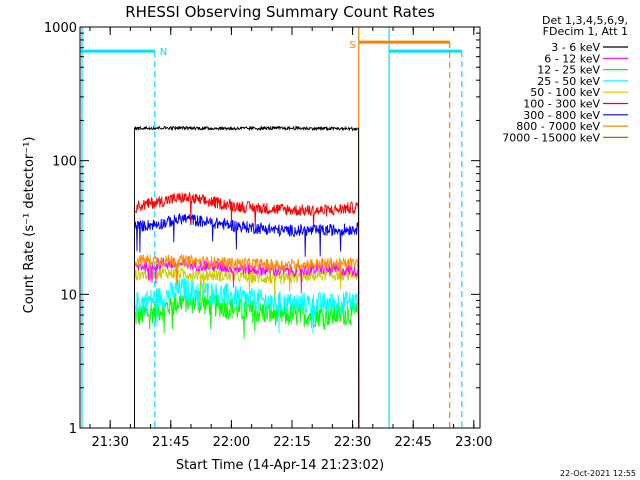  Describe the element at coordinates (60, 28) in the screenshot. I see `y-tick-label: 1000` at that location.